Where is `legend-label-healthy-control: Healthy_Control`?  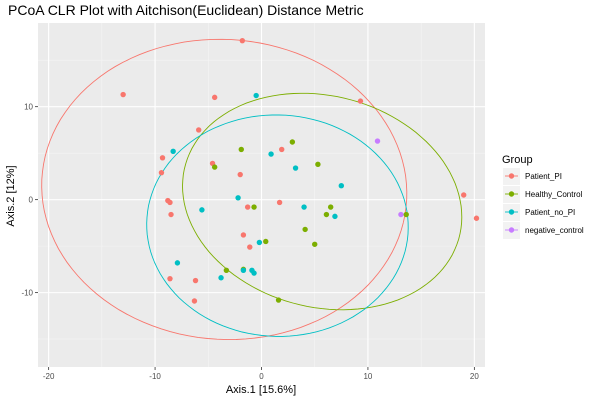
legend-label-healthy-control: Healthy_Control is located at coordinates (554, 194).